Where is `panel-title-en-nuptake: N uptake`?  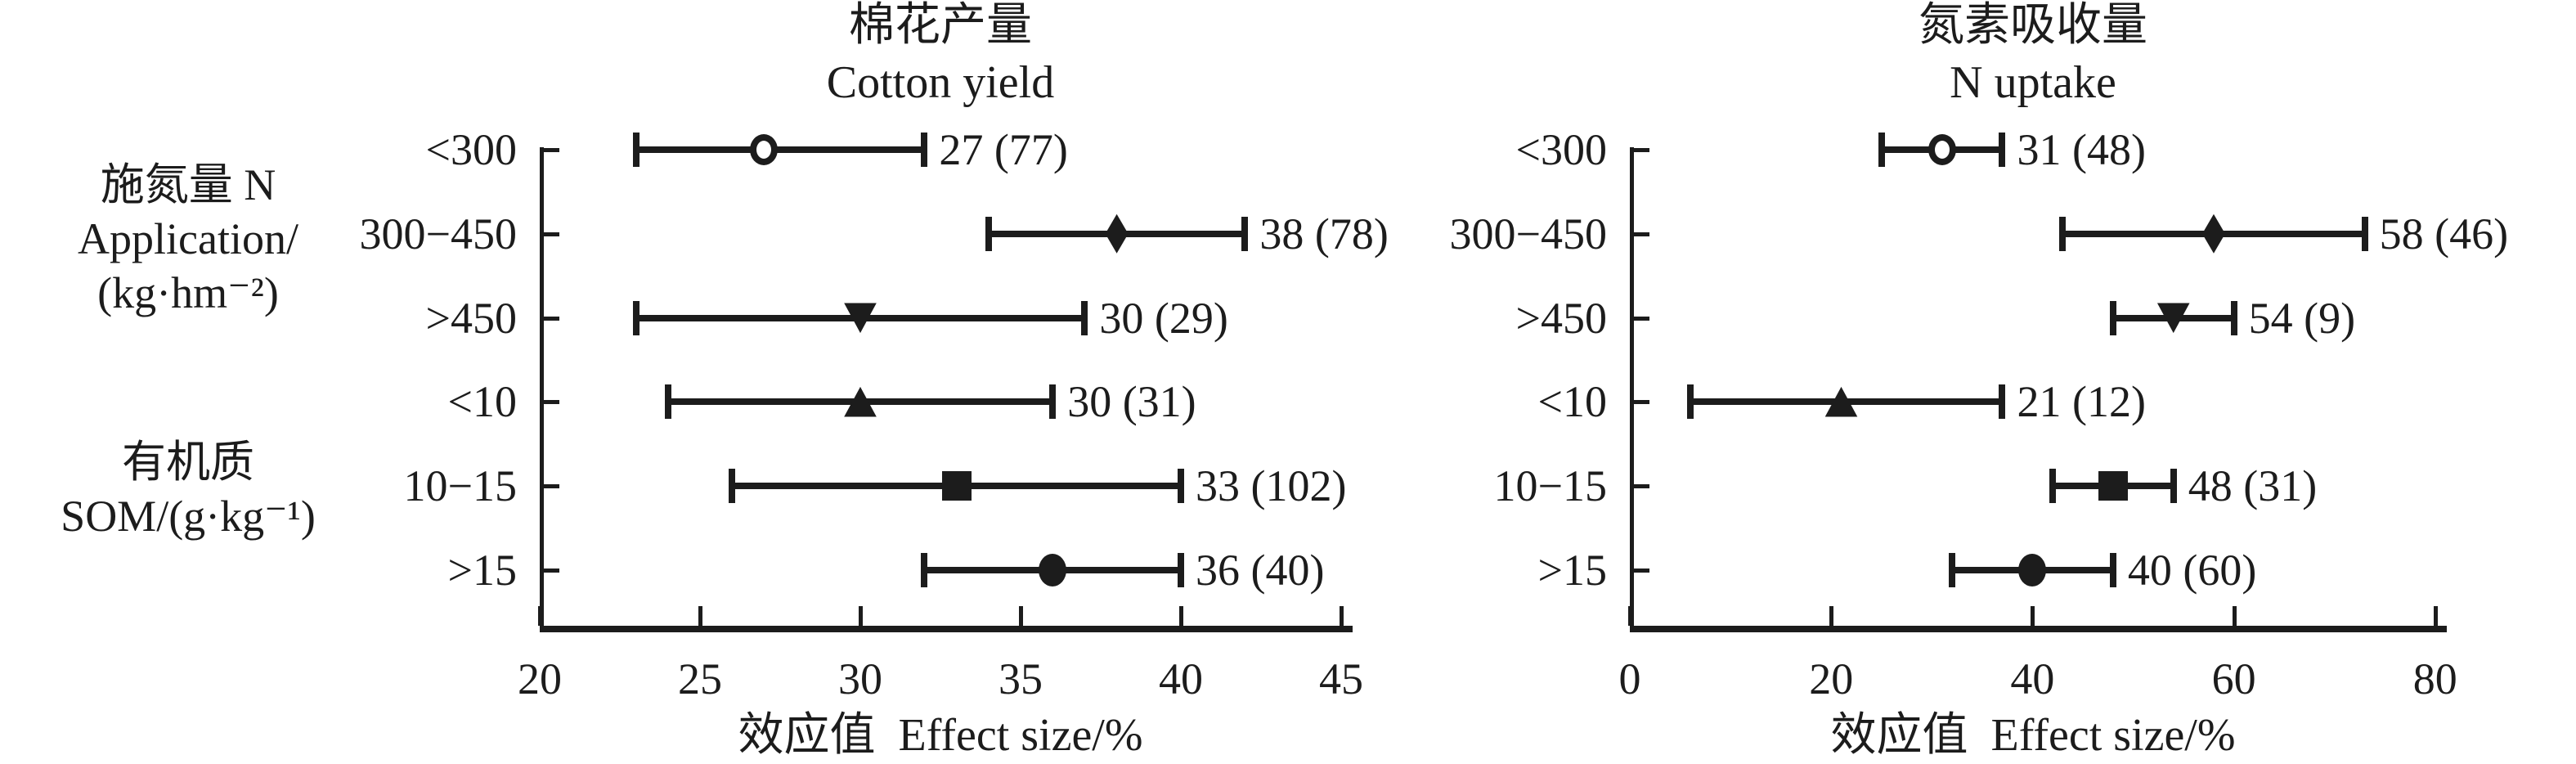
panel-title-en-nuptake: N uptake is located at coordinates (2033, 82).